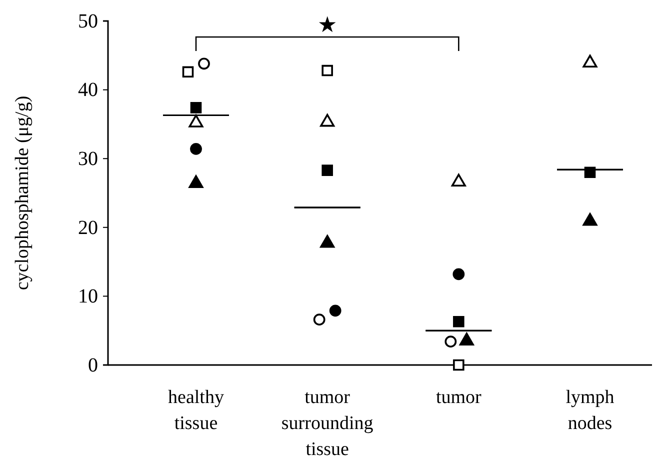 The image size is (654, 463). Describe the element at coordinates (88, 297) in the screenshot. I see `y-tick-label: 10` at that location.